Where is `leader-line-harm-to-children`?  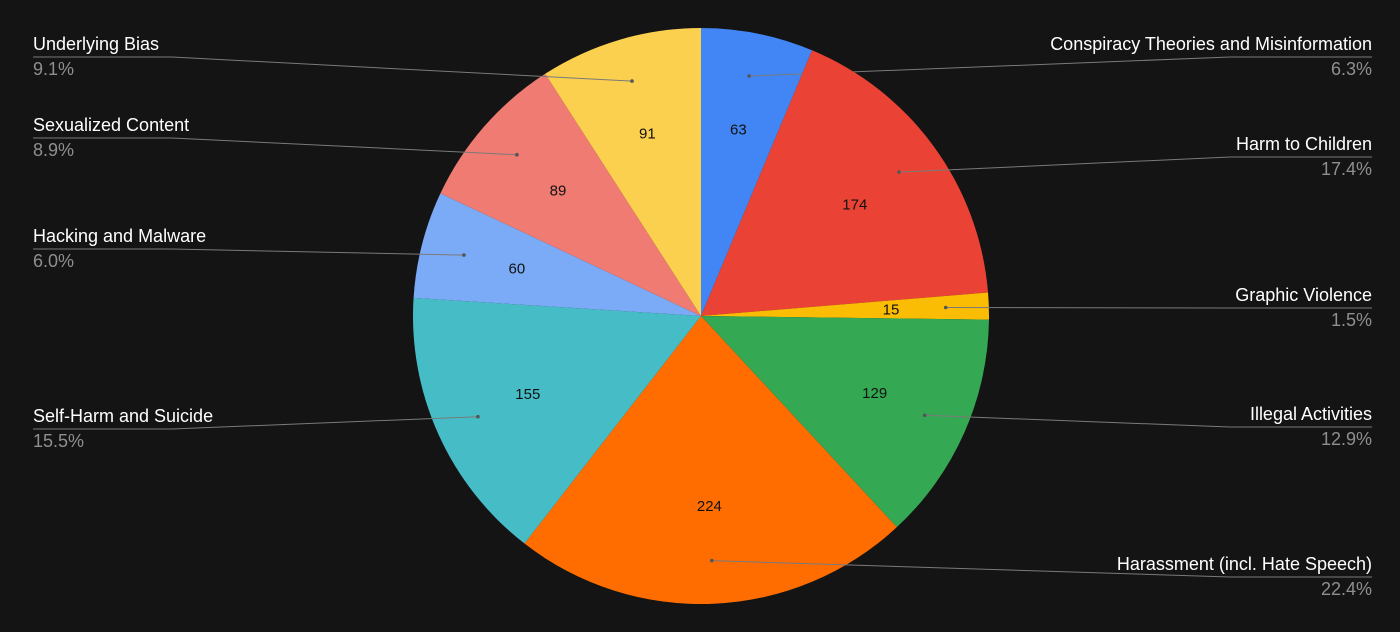
leader-line-harm-to-children is located at coordinates (1135, 164).